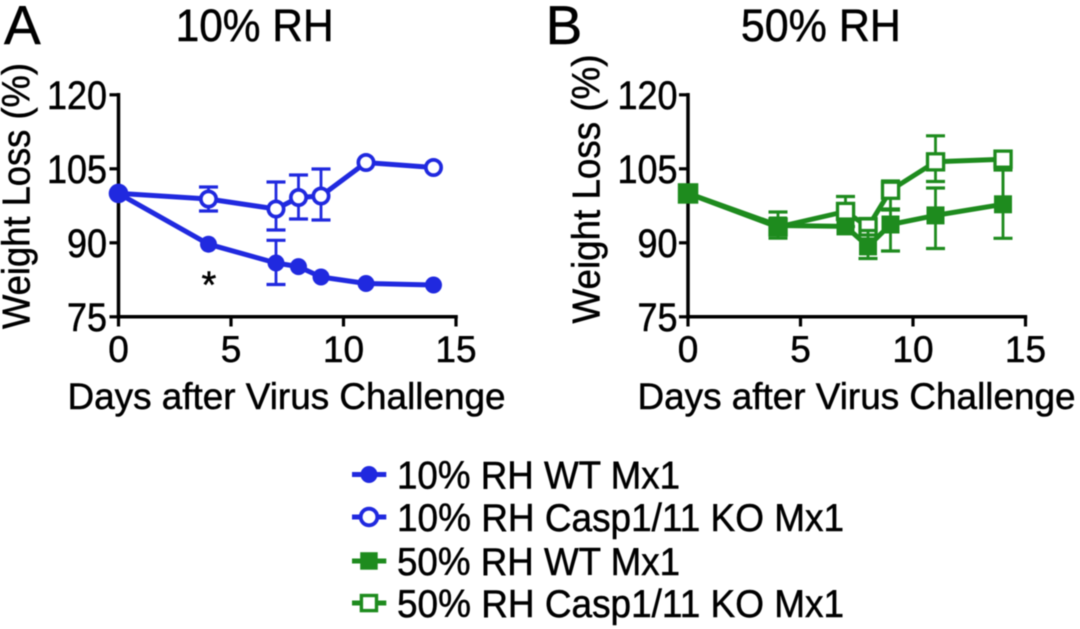  I want to click on svg-text: 10% RH Casp1/11 KO Mx1, so click(620, 518).